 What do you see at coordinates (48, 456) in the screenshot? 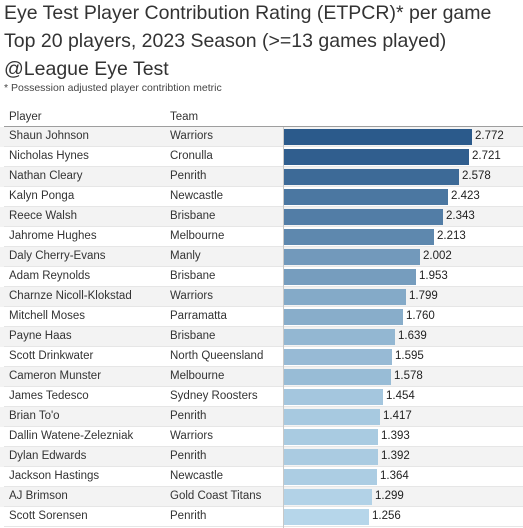
I see `player-name: Dylan Edwards` at bounding box center [48, 456].